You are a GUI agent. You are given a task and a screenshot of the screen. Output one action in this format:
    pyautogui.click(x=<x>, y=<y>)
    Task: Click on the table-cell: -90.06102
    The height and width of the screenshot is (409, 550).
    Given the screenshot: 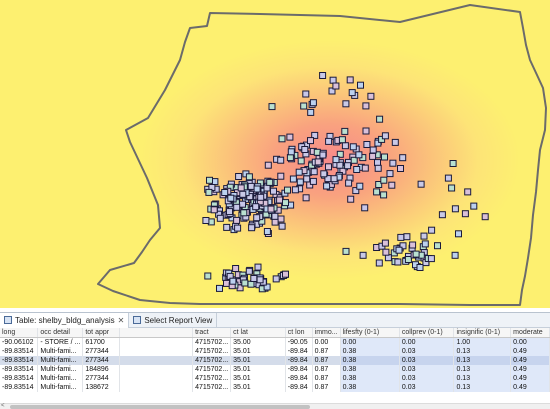 What is the action you would take?
    pyautogui.click(x=19, y=342)
    